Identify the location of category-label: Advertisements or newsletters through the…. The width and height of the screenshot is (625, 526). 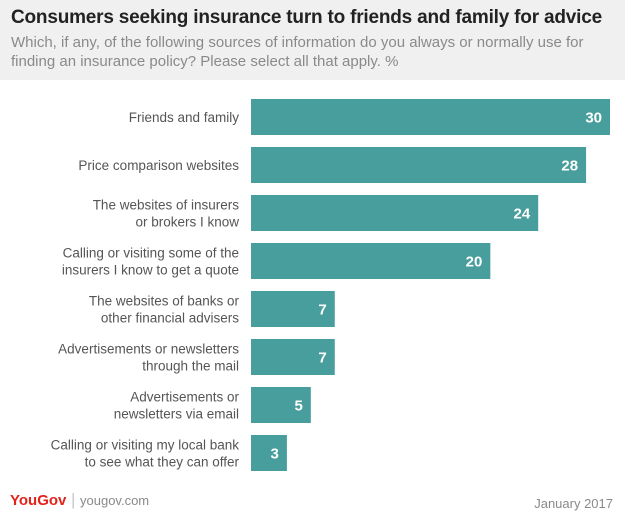
(148, 358).